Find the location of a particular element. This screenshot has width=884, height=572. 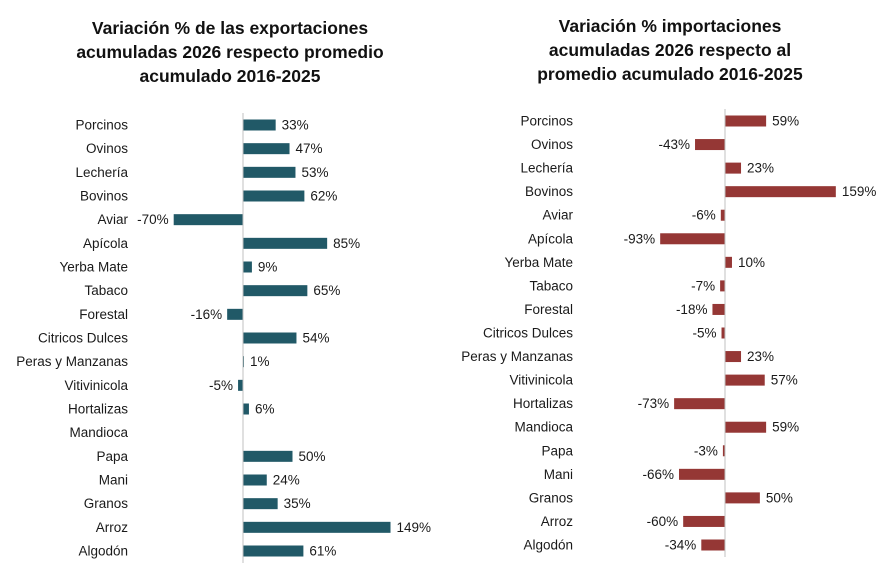

exports-category-label: Porcinos is located at coordinates (101, 125).